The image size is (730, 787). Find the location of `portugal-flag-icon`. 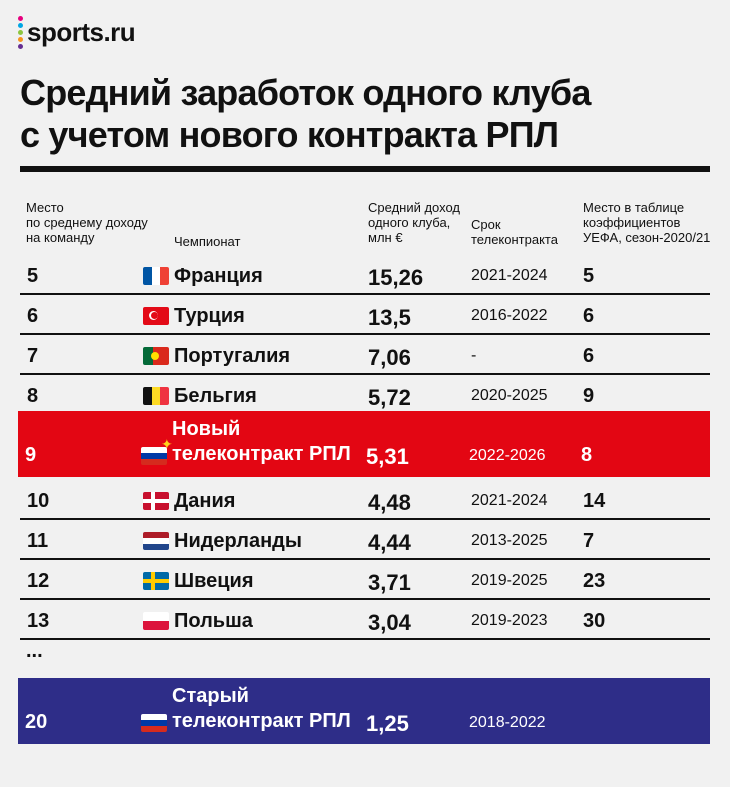

portugal-flag-icon is located at coordinates (156, 356).